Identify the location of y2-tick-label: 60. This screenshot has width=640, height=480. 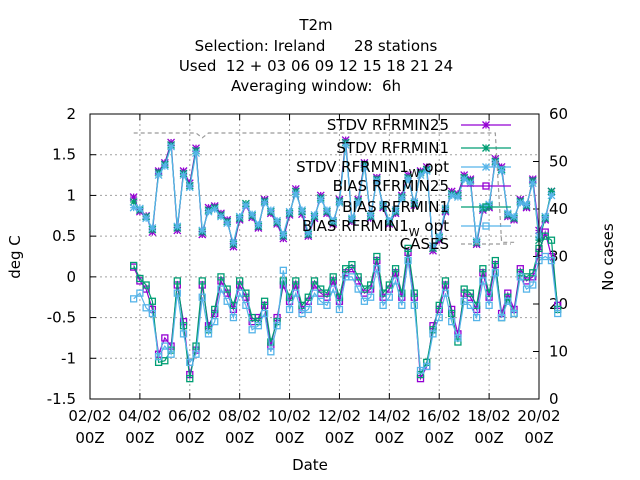
(558, 114).